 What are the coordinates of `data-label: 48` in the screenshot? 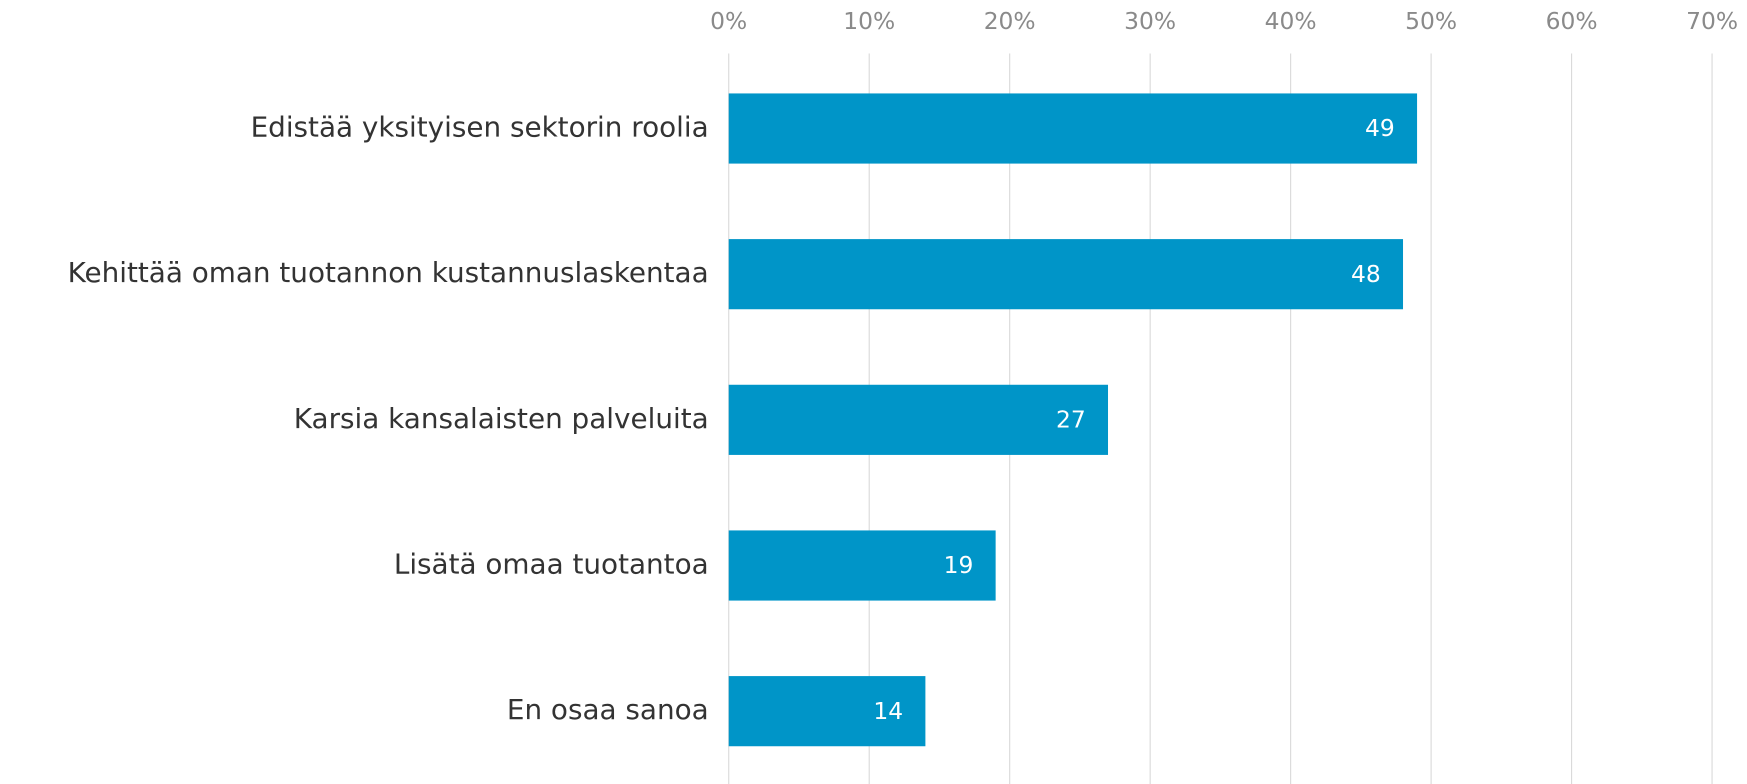 It's located at (1366, 274).